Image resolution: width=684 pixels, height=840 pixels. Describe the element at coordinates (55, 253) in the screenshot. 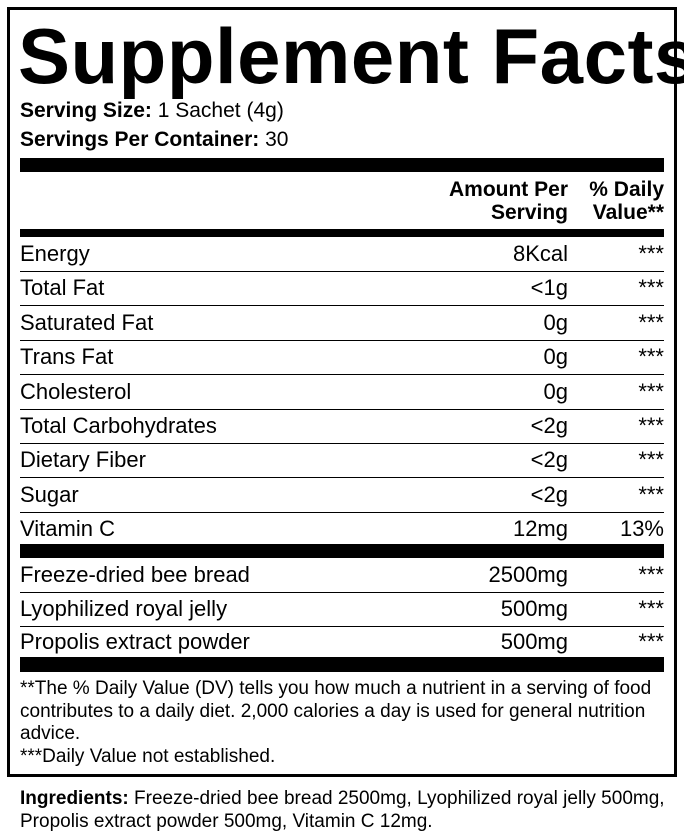

I see `nutrient-name: Energy` at that location.